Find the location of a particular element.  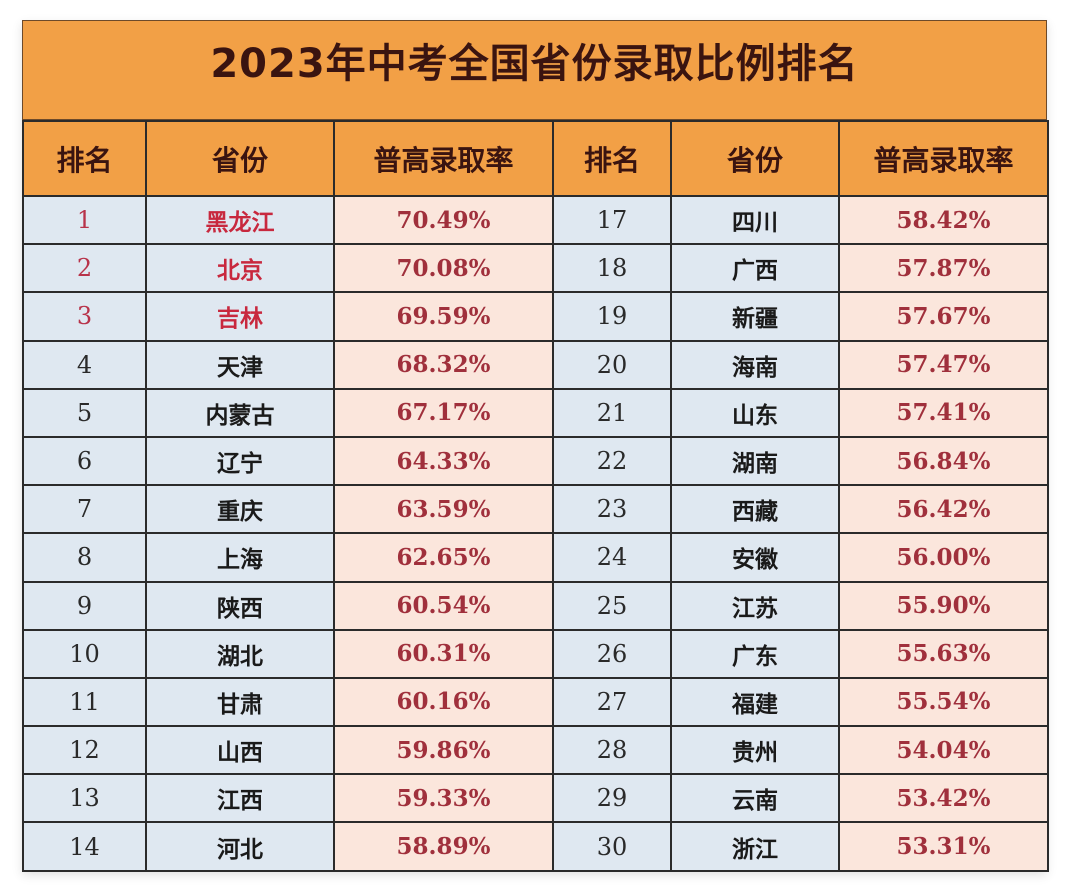

table-row: 9 陕西 60.54% 25 江苏 55.90% is located at coordinates (535, 605).